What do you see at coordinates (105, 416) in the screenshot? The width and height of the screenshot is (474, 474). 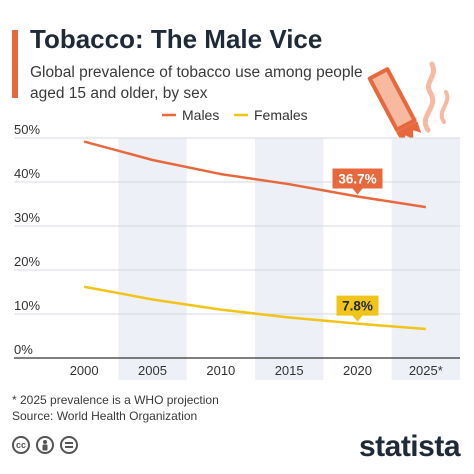 I see `source-note: Source: World Health Organization` at bounding box center [105, 416].